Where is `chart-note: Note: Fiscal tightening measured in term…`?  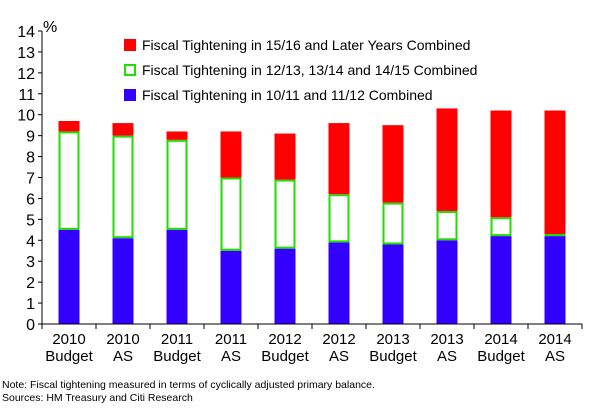 chart-note: Note: Fiscal tightening measured in term… is located at coordinates (188, 385).